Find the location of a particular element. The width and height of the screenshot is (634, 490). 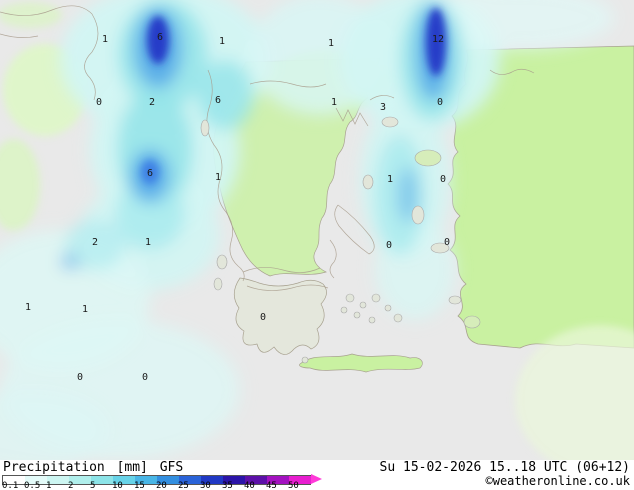

legend-colorbar-arrow-icon is located at coordinates (316, 479).